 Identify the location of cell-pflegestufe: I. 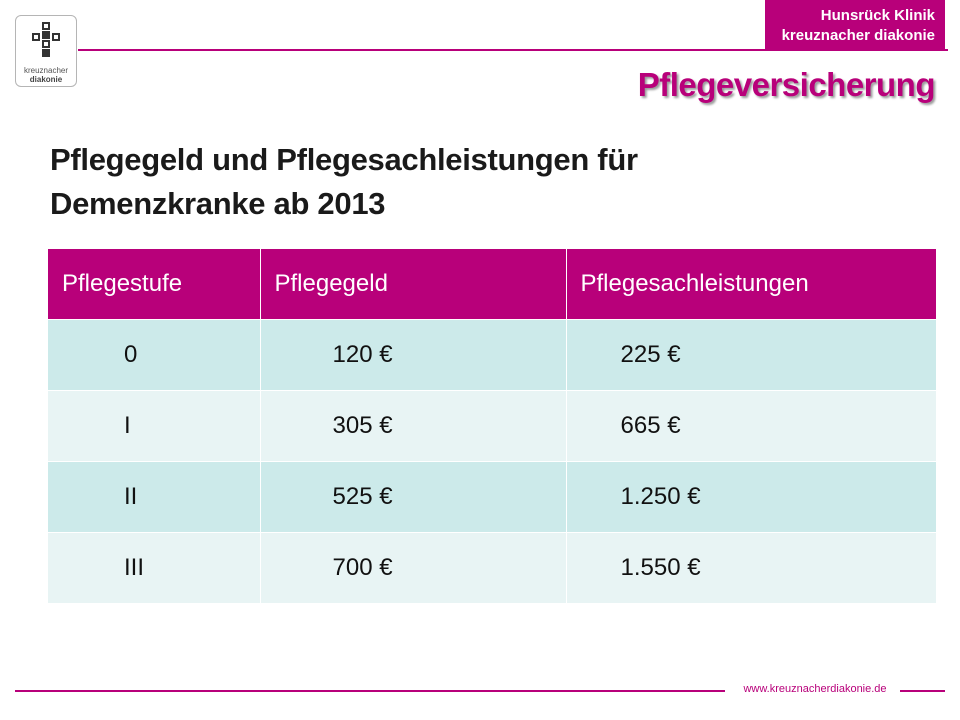
(154, 426).